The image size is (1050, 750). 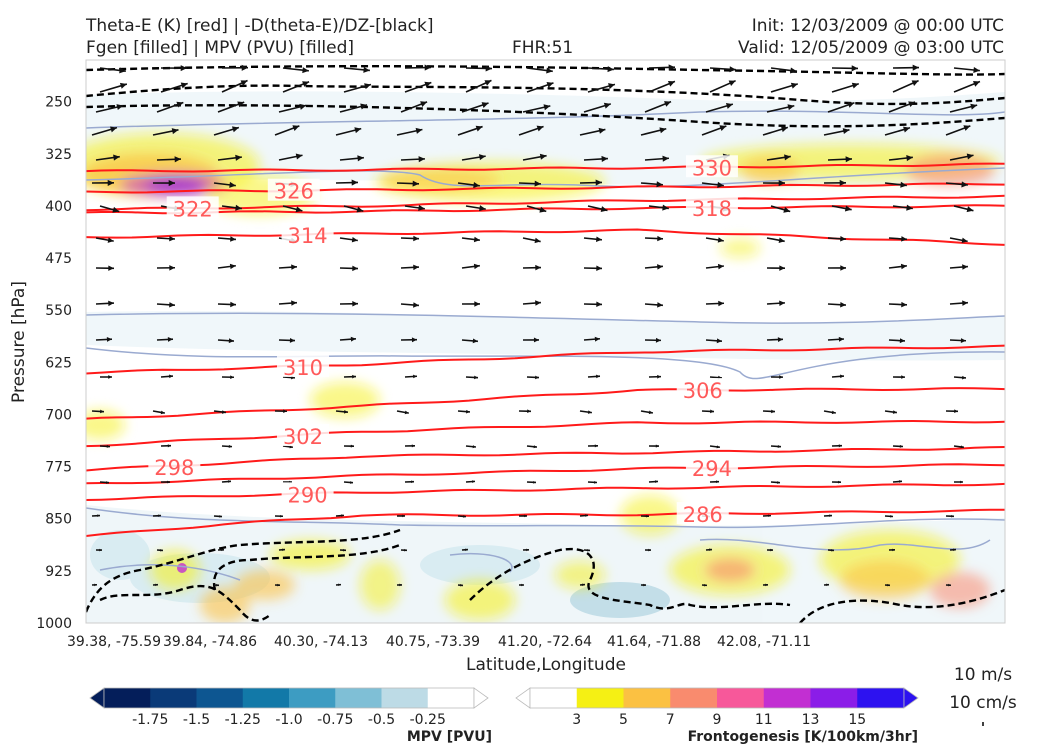 I want to click on colorbar-tick-label: 11, so click(x=764, y=720).